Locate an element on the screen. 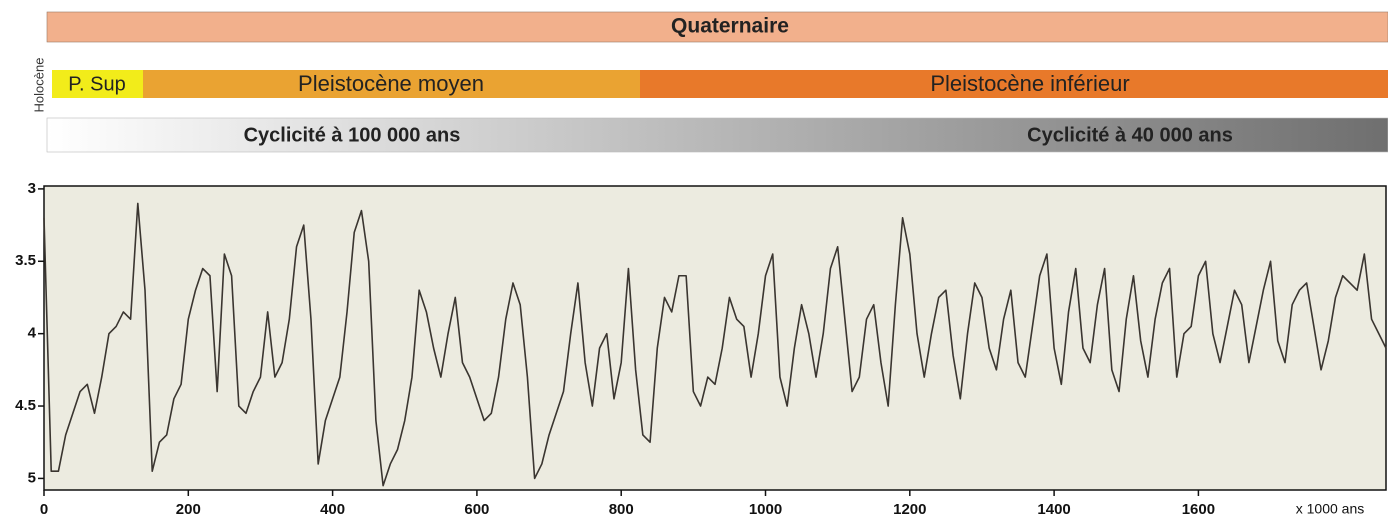 This screenshot has width=1388, height=527. y-tick-label: 4 is located at coordinates (32, 333).